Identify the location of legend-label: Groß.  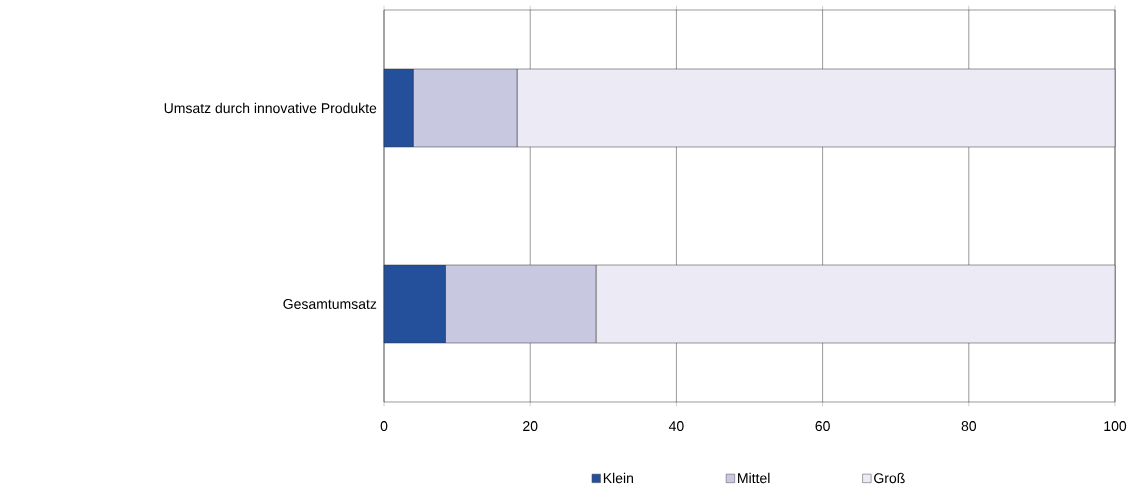
(889, 478).